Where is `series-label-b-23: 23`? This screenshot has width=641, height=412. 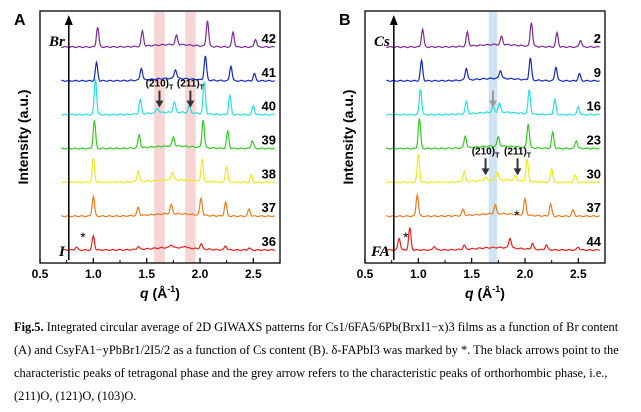
series-label-b-23: 23 is located at coordinates (594, 140).